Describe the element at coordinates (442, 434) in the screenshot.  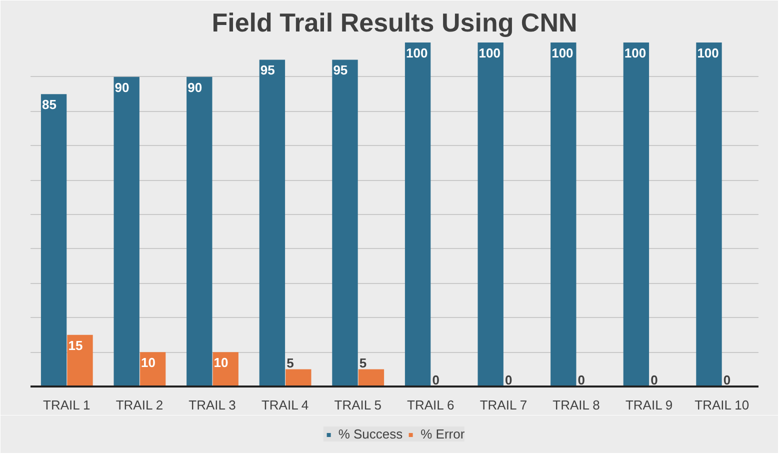
I see `legend-label: % Error` at that location.